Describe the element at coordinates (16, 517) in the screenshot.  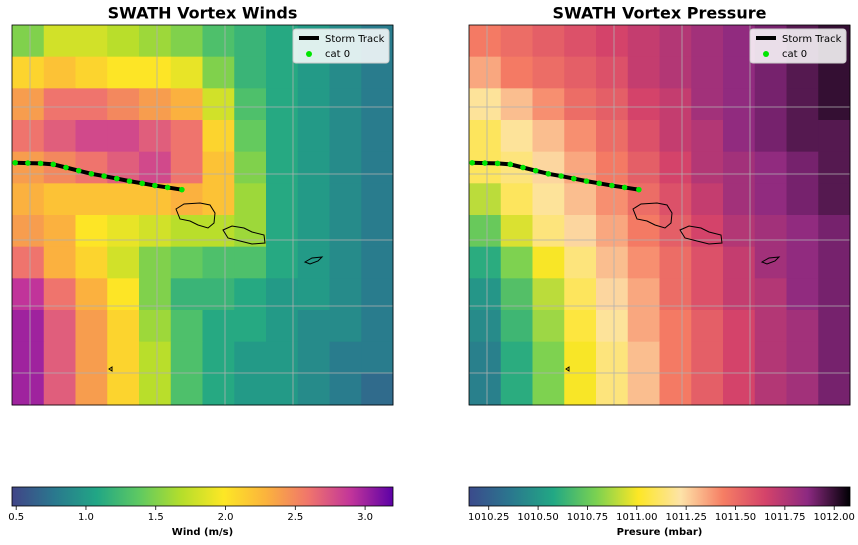
I see `colorbar-tick-label: 0.5` at that location.